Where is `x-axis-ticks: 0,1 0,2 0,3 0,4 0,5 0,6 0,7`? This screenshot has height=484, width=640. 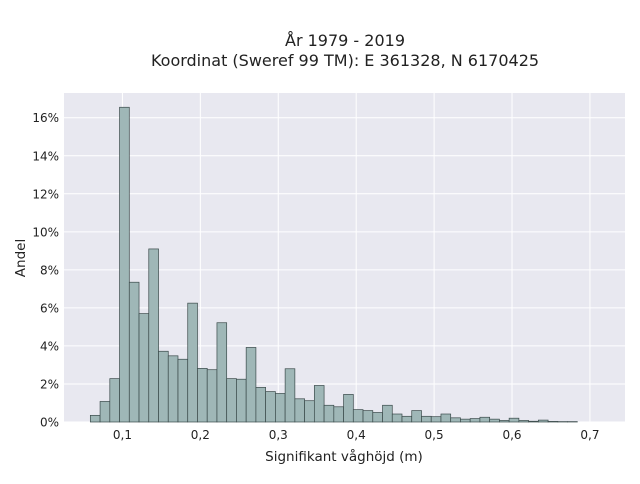 x-axis-ticks: 0,1 0,2 0,3 0,4 0,5 0,6 0,7 is located at coordinates (356, 435).